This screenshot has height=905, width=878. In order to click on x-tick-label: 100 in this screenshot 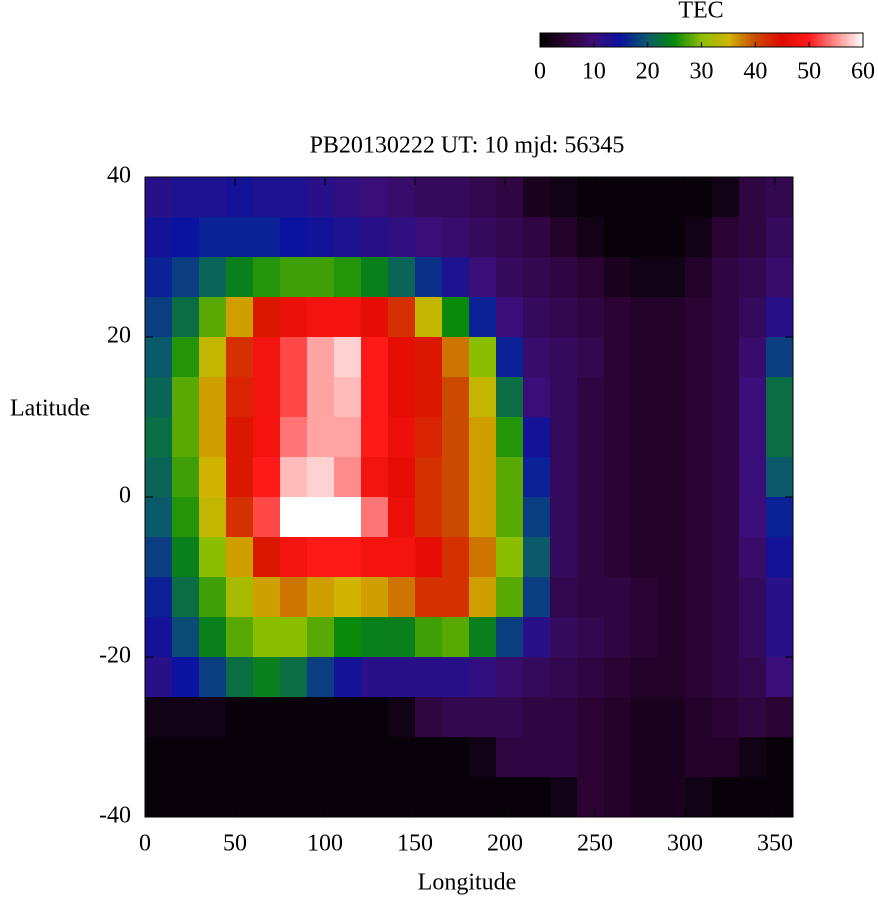, I will do `click(325, 844)`.